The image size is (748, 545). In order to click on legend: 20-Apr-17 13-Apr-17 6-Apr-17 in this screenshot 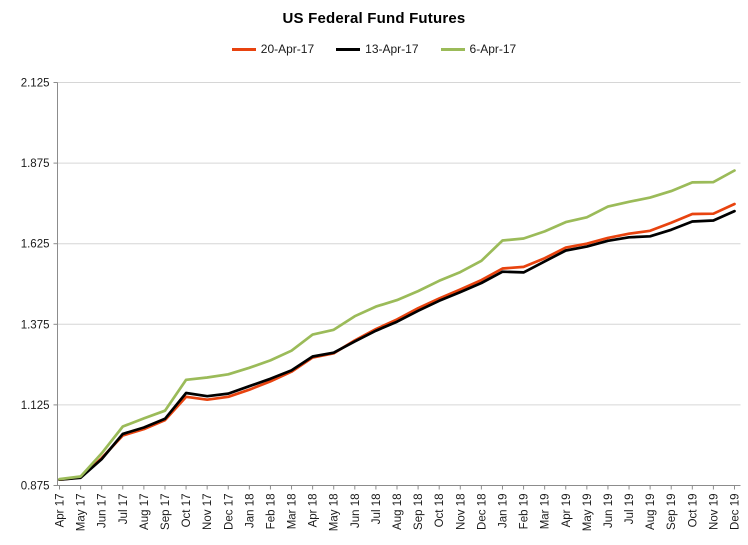, I will do `click(374, 49)`.